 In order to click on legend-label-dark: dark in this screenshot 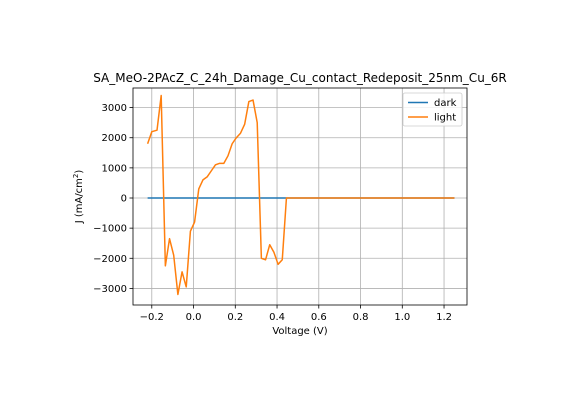, I will do `click(445, 103)`.